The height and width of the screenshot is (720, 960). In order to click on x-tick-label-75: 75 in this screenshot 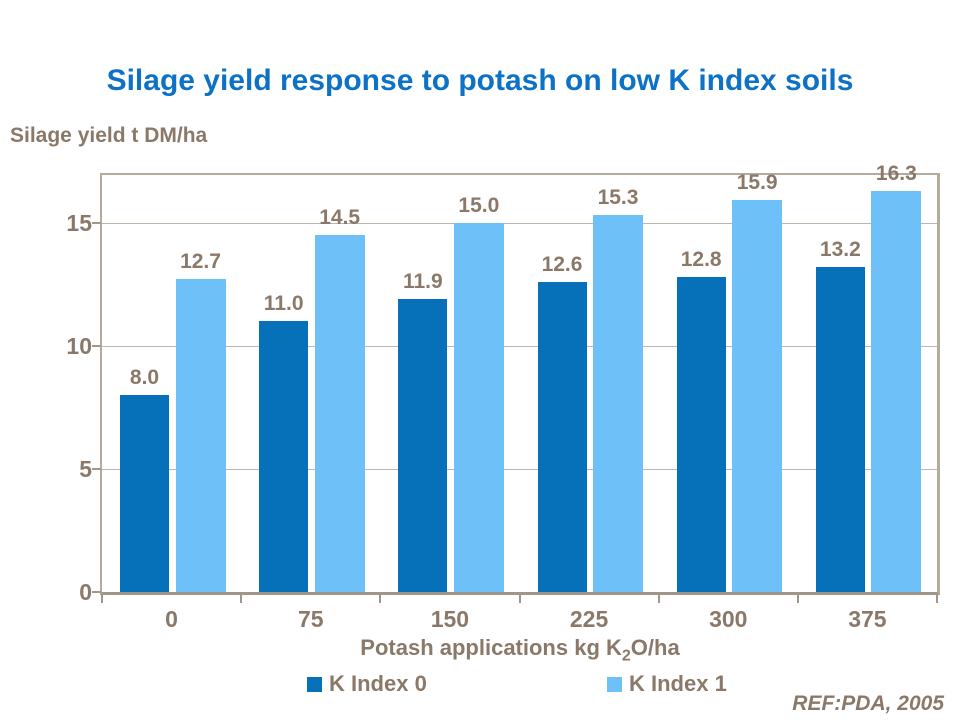, I will do `click(310, 619)`.